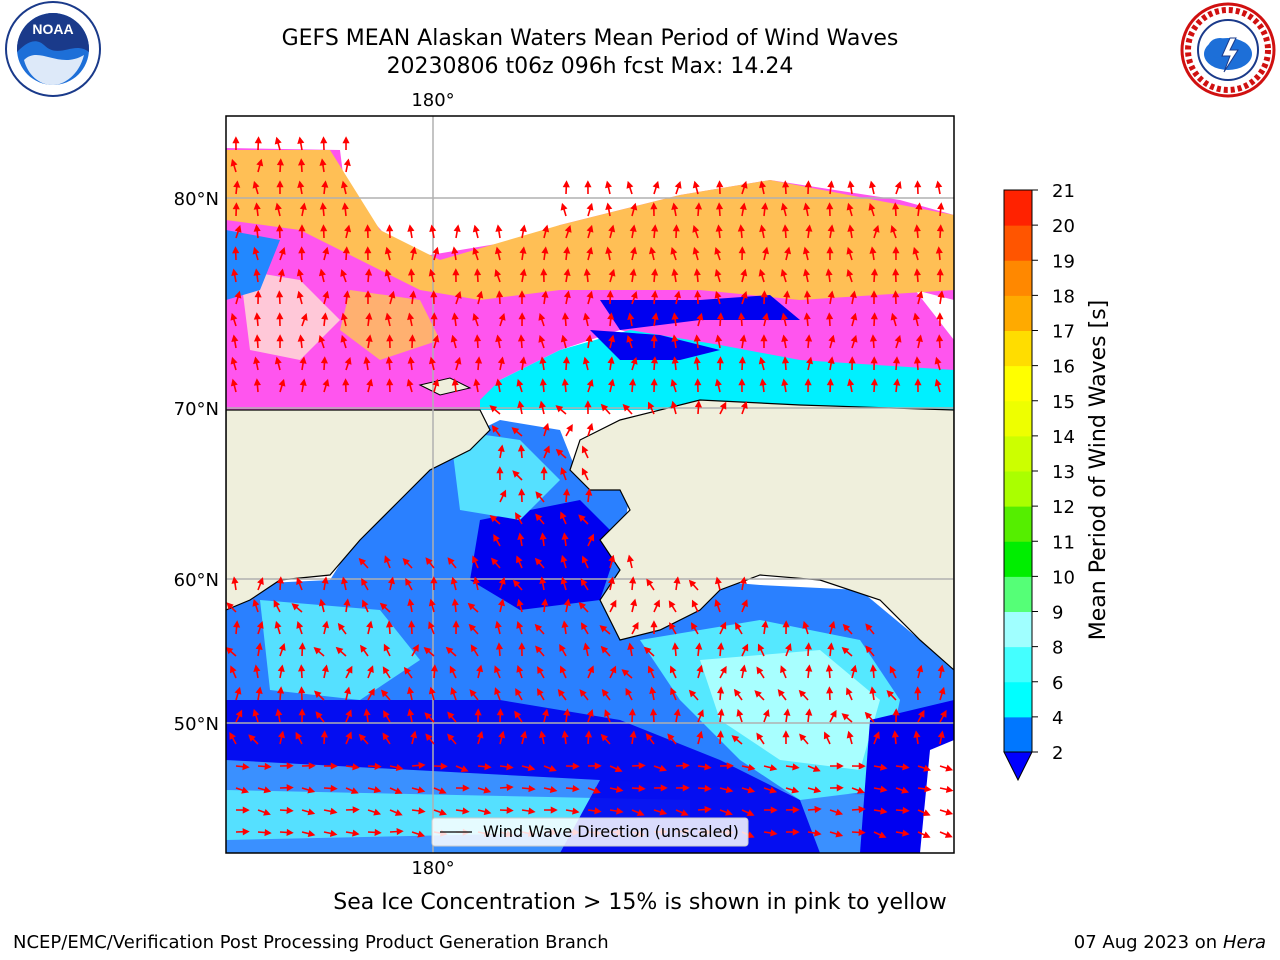 This screenshot has width=1280, height=960. What do you see at coordinates (52, 29) in the screenshot?
I see `svg-text: NOAA` at bounding box center [52, 29].